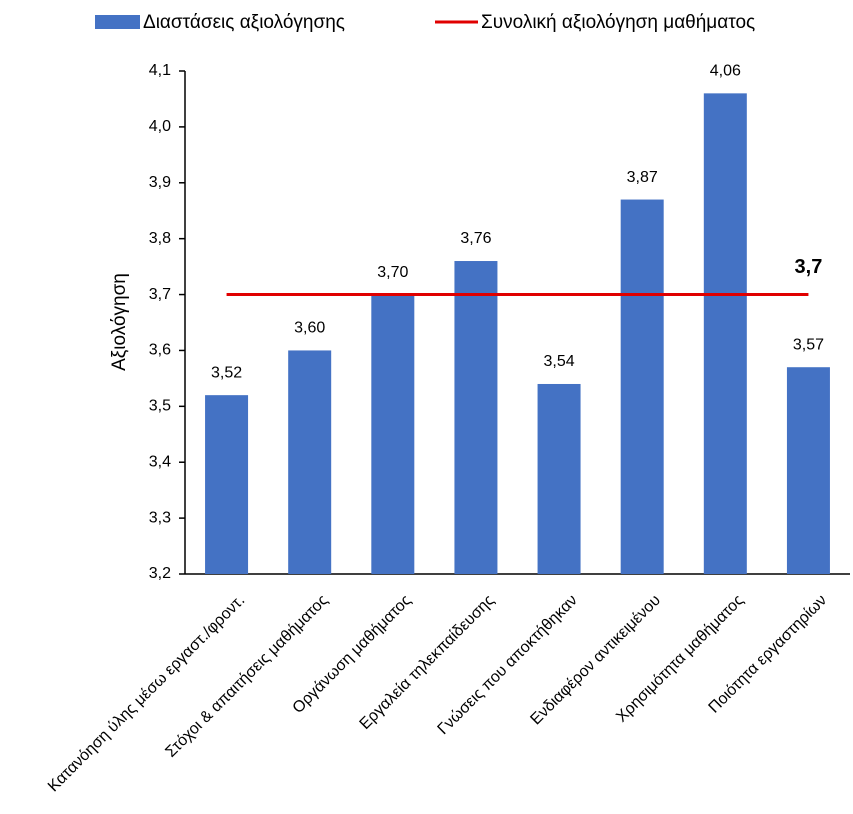 The height and width of the screenshot is (814, 853). Describe the element at coordinates (160, 126) in the screenshot. I see `y-tick-label: 4,0` at that location.